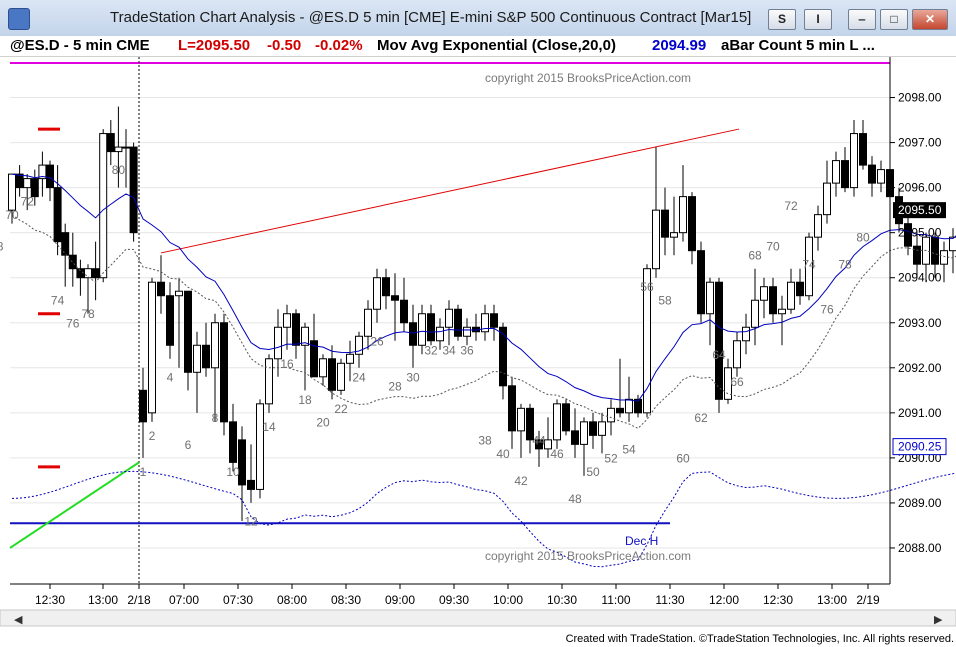  I want to click on bar-count-label: 8, so click(215, 418).